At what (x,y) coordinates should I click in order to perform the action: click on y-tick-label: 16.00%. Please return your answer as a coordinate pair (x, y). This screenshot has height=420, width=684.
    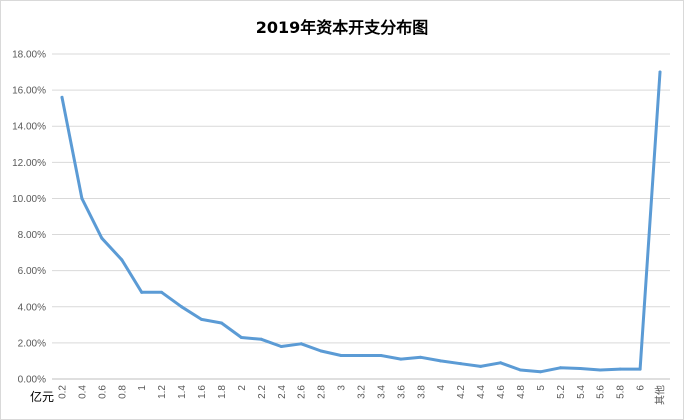
    Looking at the image, I should click on (29, 91).